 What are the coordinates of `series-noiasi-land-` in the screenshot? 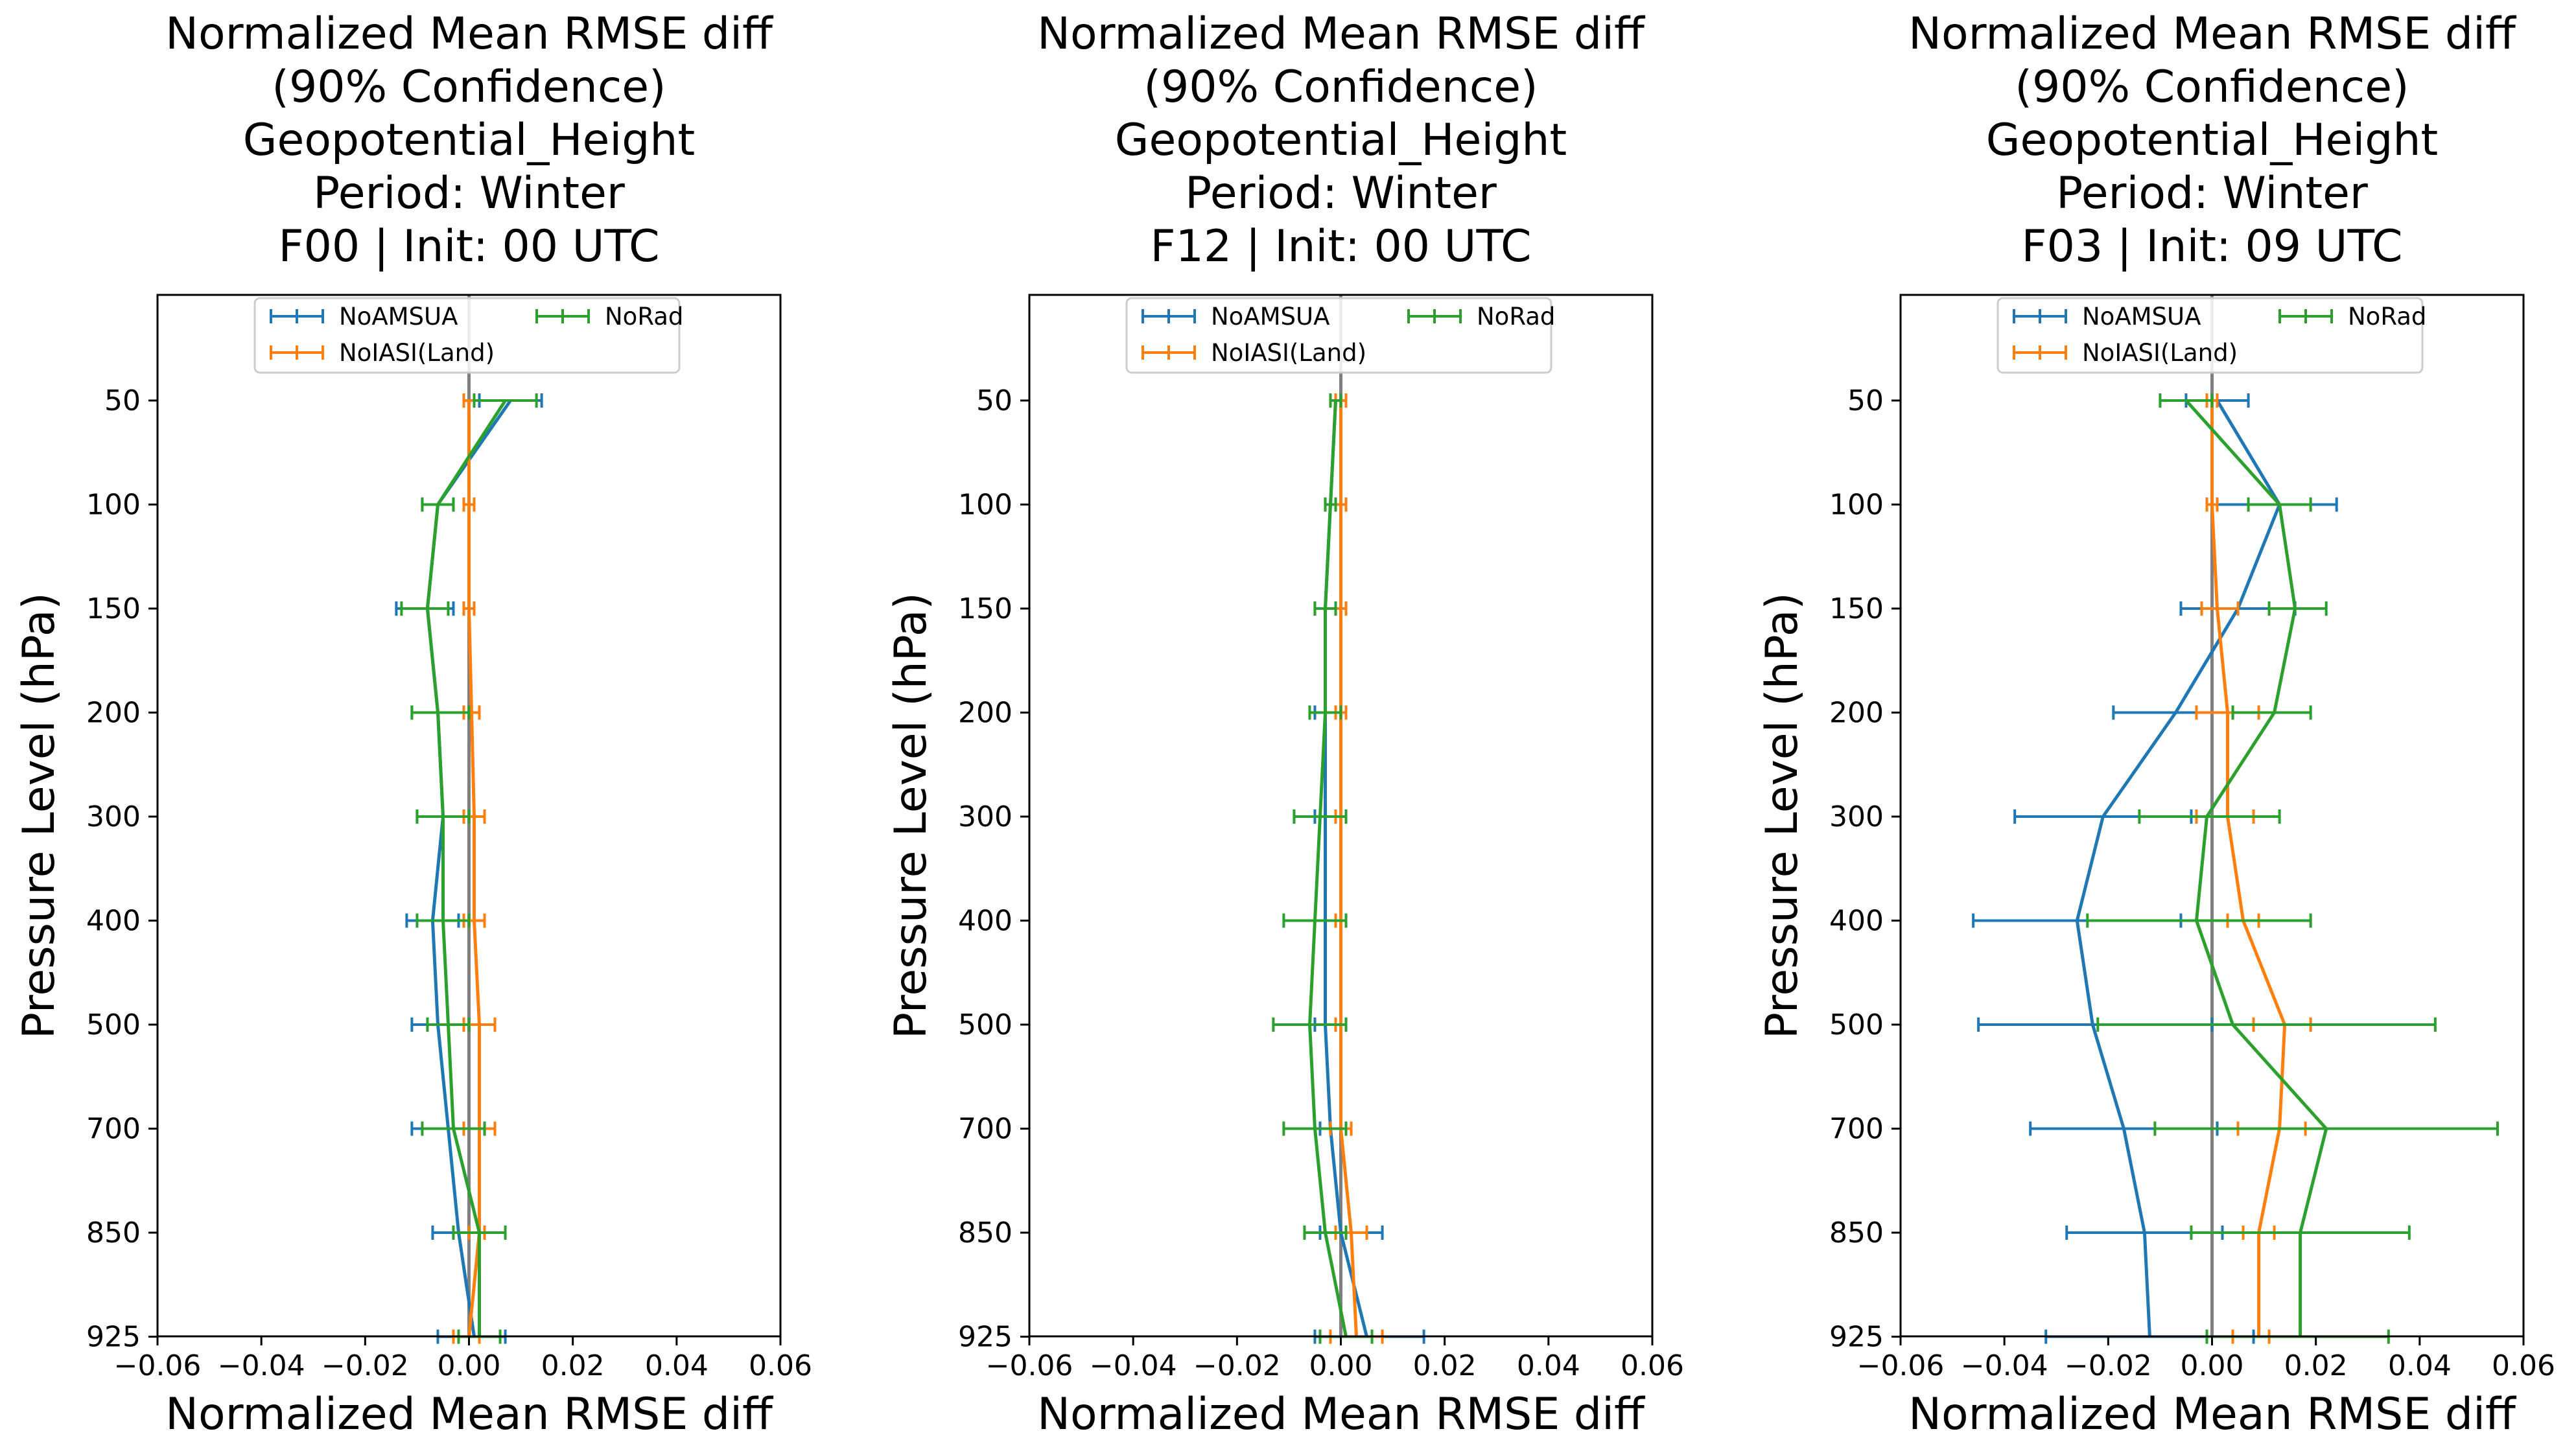 It's located at (474, 868).